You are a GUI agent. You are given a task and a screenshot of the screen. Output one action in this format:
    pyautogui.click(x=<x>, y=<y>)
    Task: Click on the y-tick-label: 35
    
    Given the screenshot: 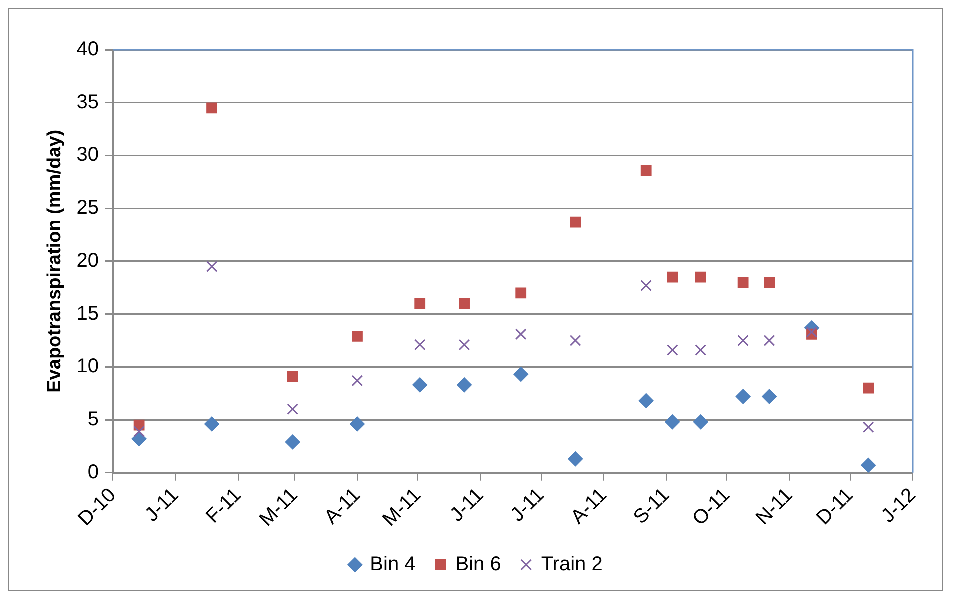 What is the action you would take?
    pyautogui.click(x=88, y=102)
    